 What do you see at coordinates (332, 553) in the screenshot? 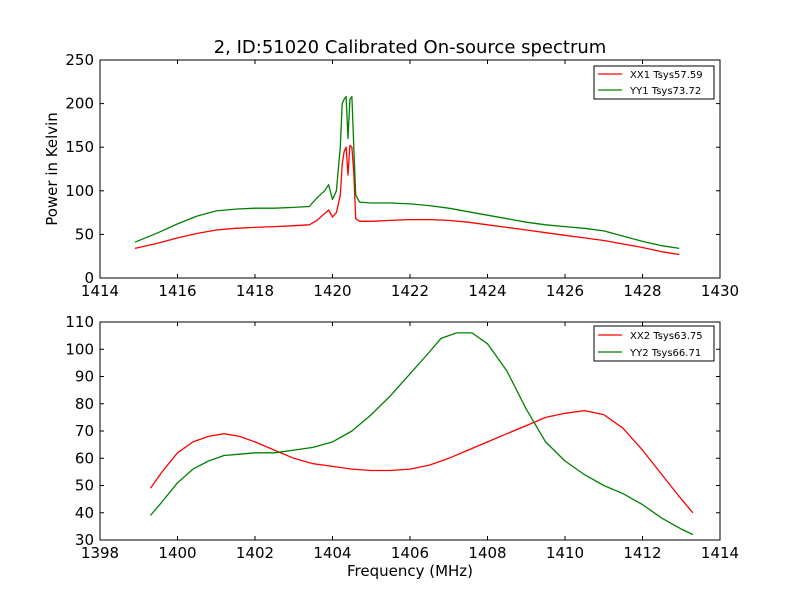
I see `bottom-x-tick-label: 1404` at bounding box center [332, 553].